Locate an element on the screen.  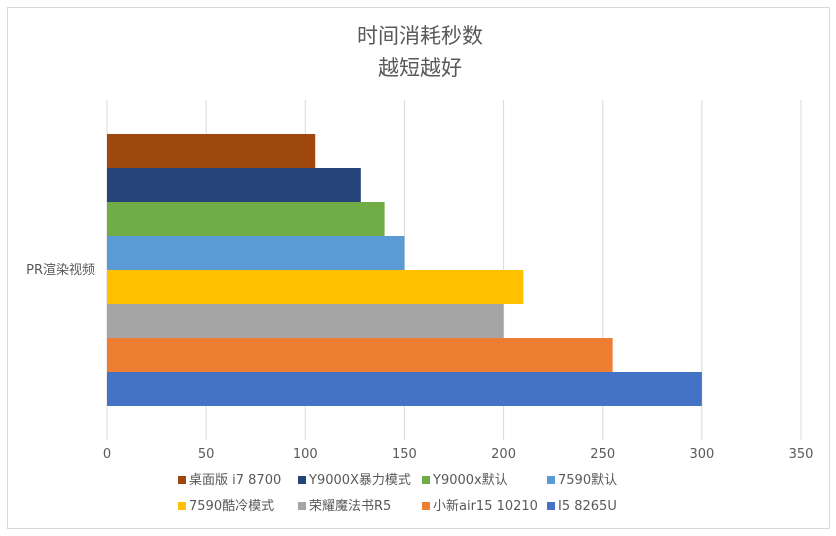
x-tick-label: 200 is located at coordinates (503, 454).